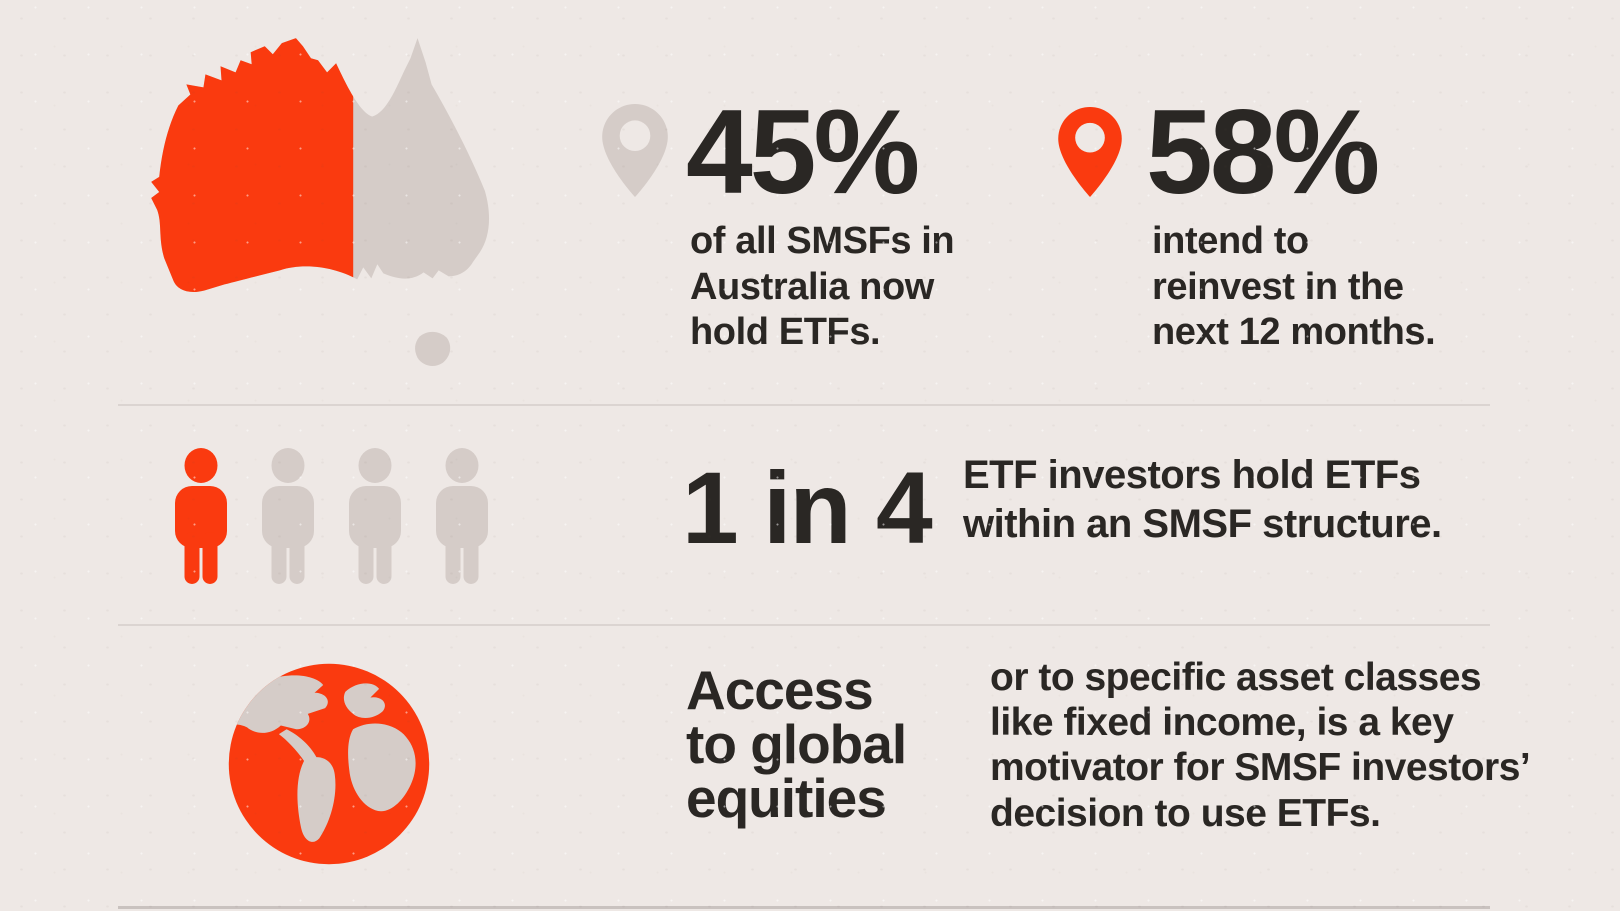 The height and width of the screenshot is (911, 1620). Describe the element at coordinates (329, 764) in the screenshot. I see `globe-icon` at that location.